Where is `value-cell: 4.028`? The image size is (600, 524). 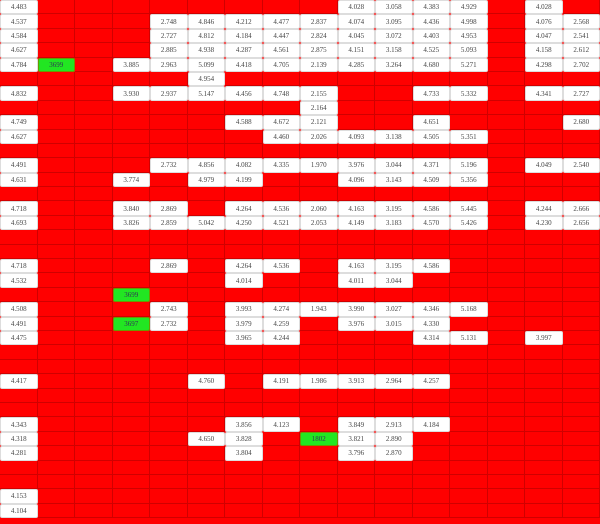
value-cell: 4.028 is located at coordinates (544, 7).